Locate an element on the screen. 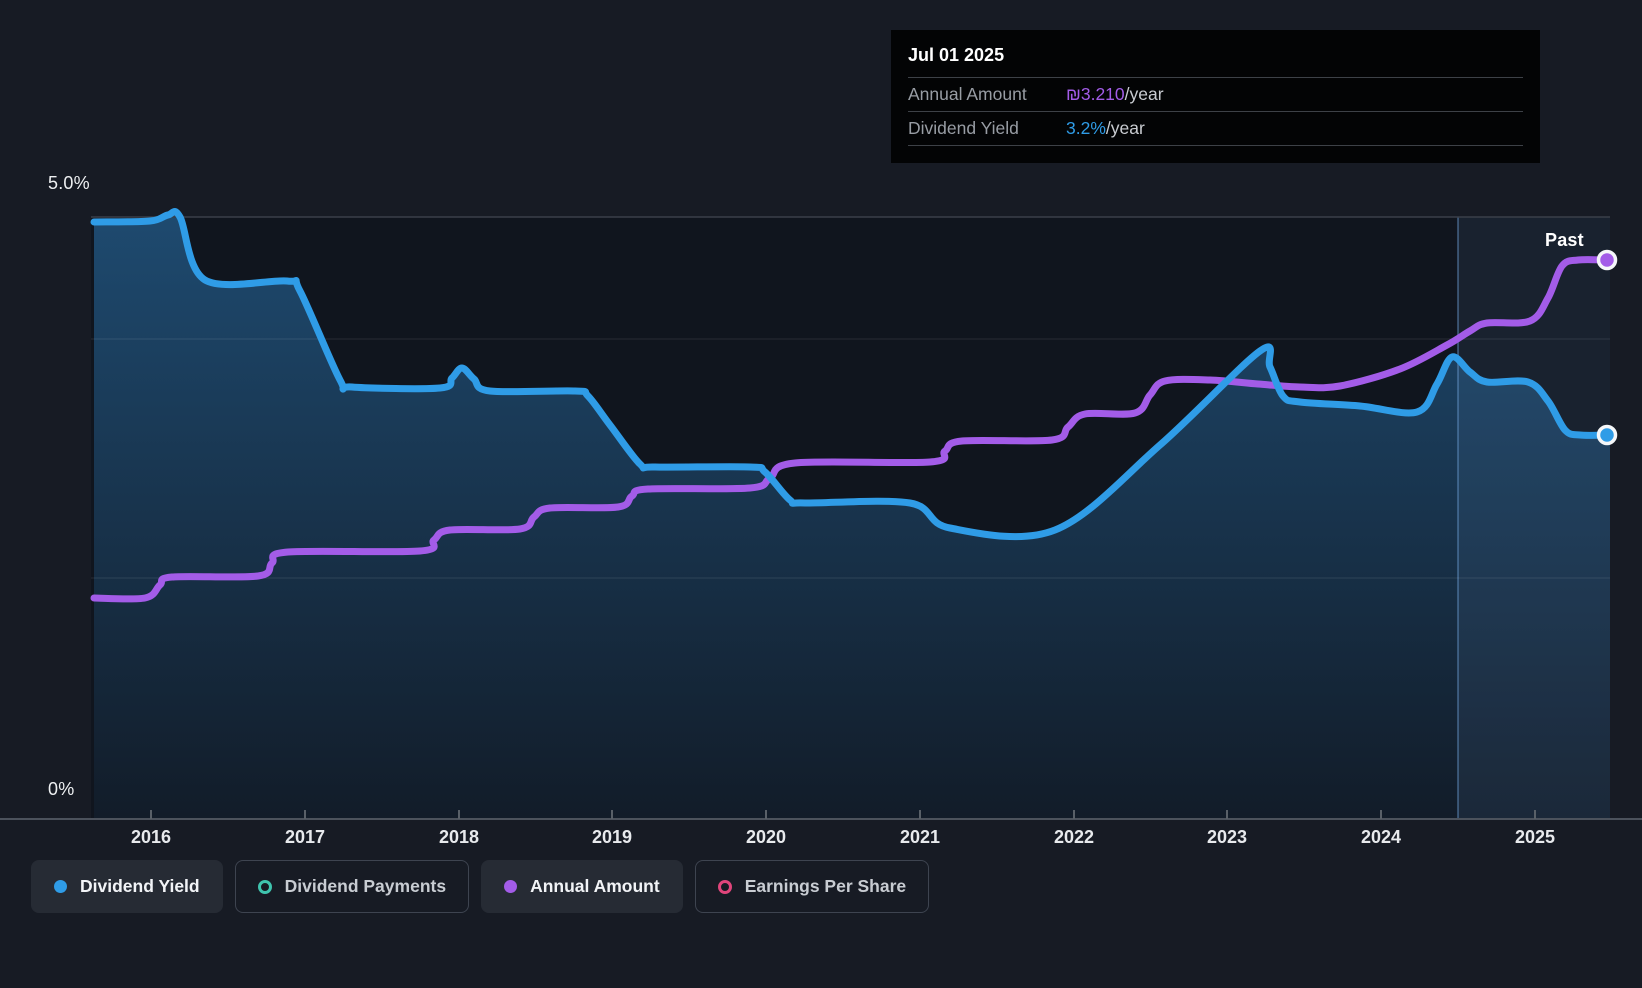 The width and height of the screenshot is (1642, 988). legend-label: Annual Amount is located at coordinates (595, 886).